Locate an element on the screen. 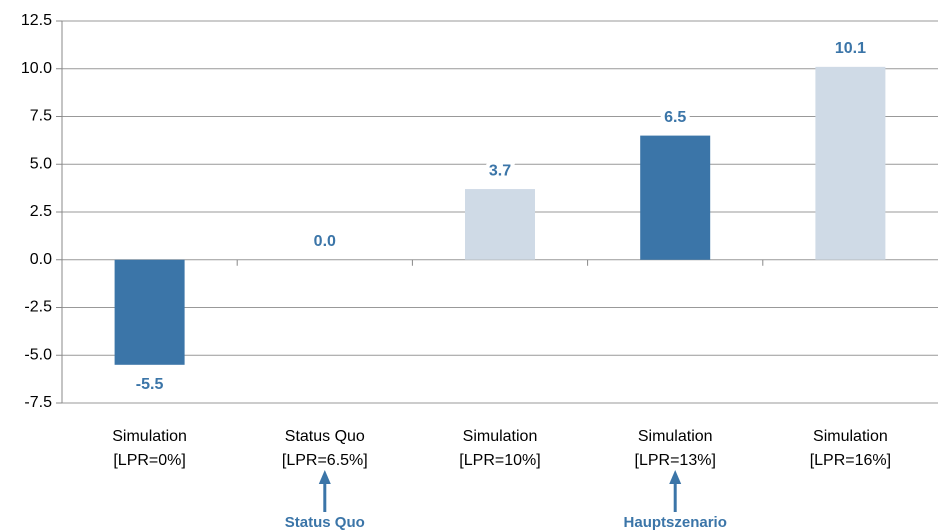  y-tick-label: -5.0 is located at coordinates (38, 354).